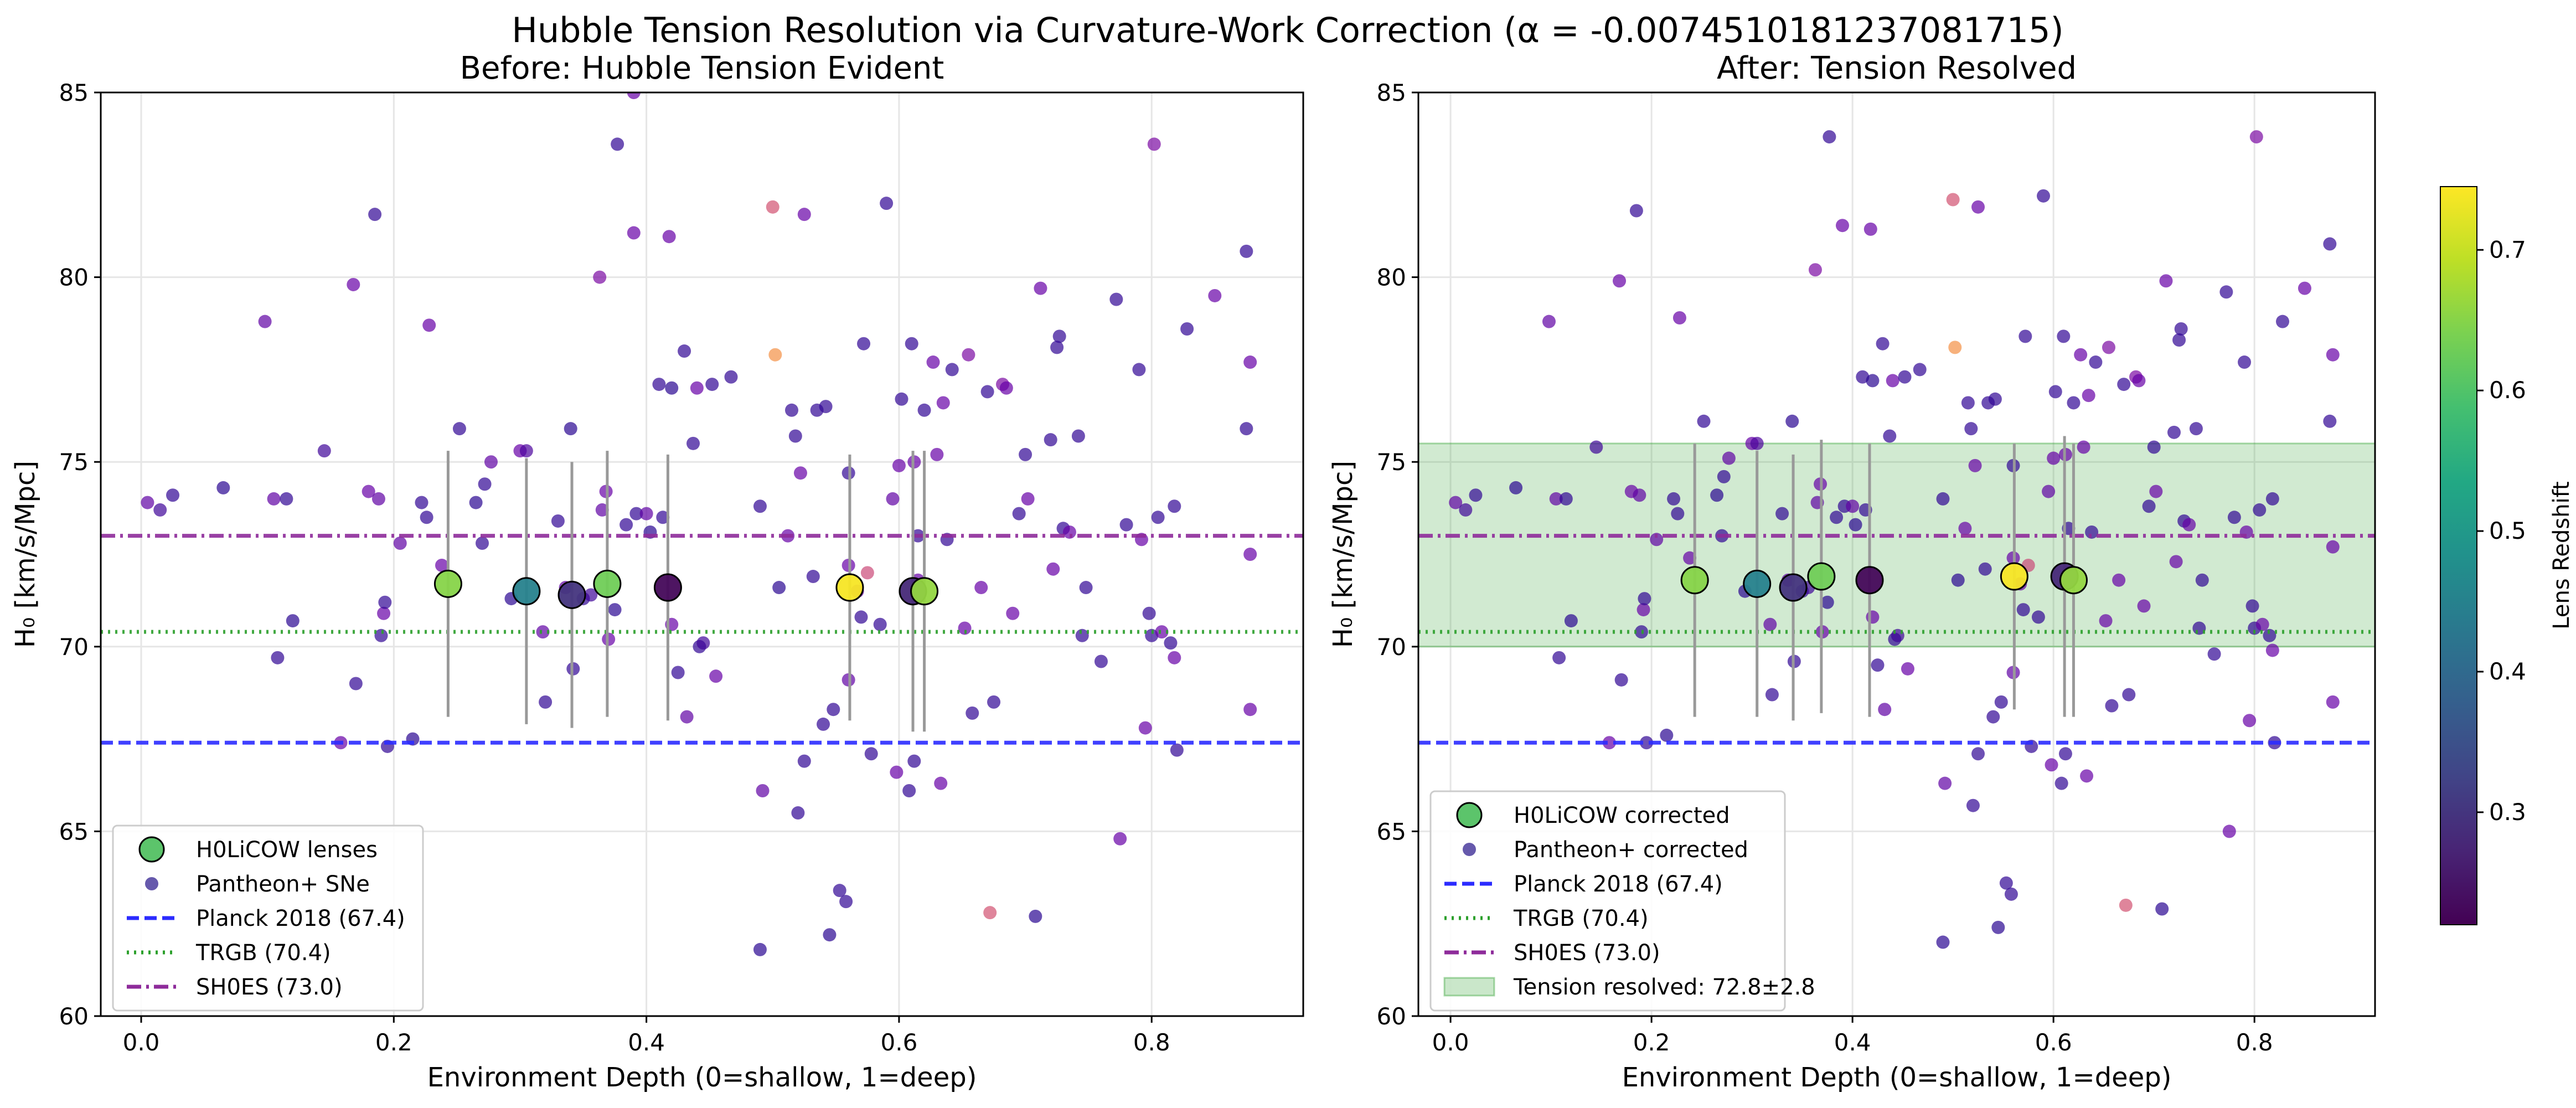  I want to click on x-tick-label: 0.6, so click(2053, 1042).